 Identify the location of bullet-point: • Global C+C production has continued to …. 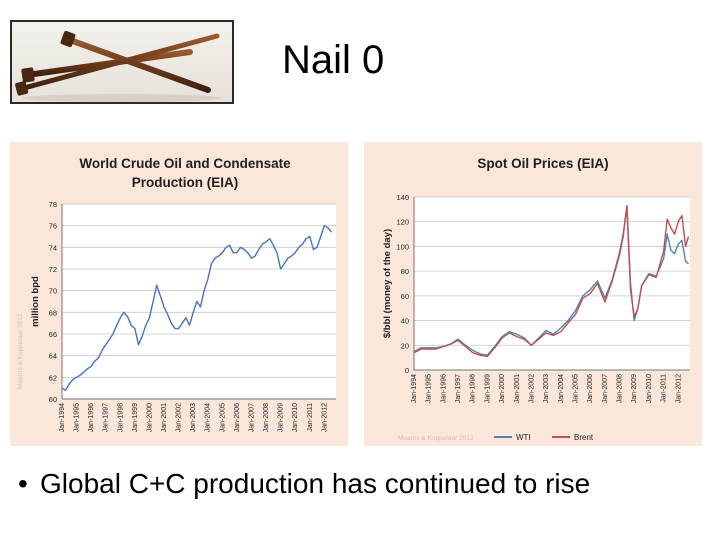
(304, 484).